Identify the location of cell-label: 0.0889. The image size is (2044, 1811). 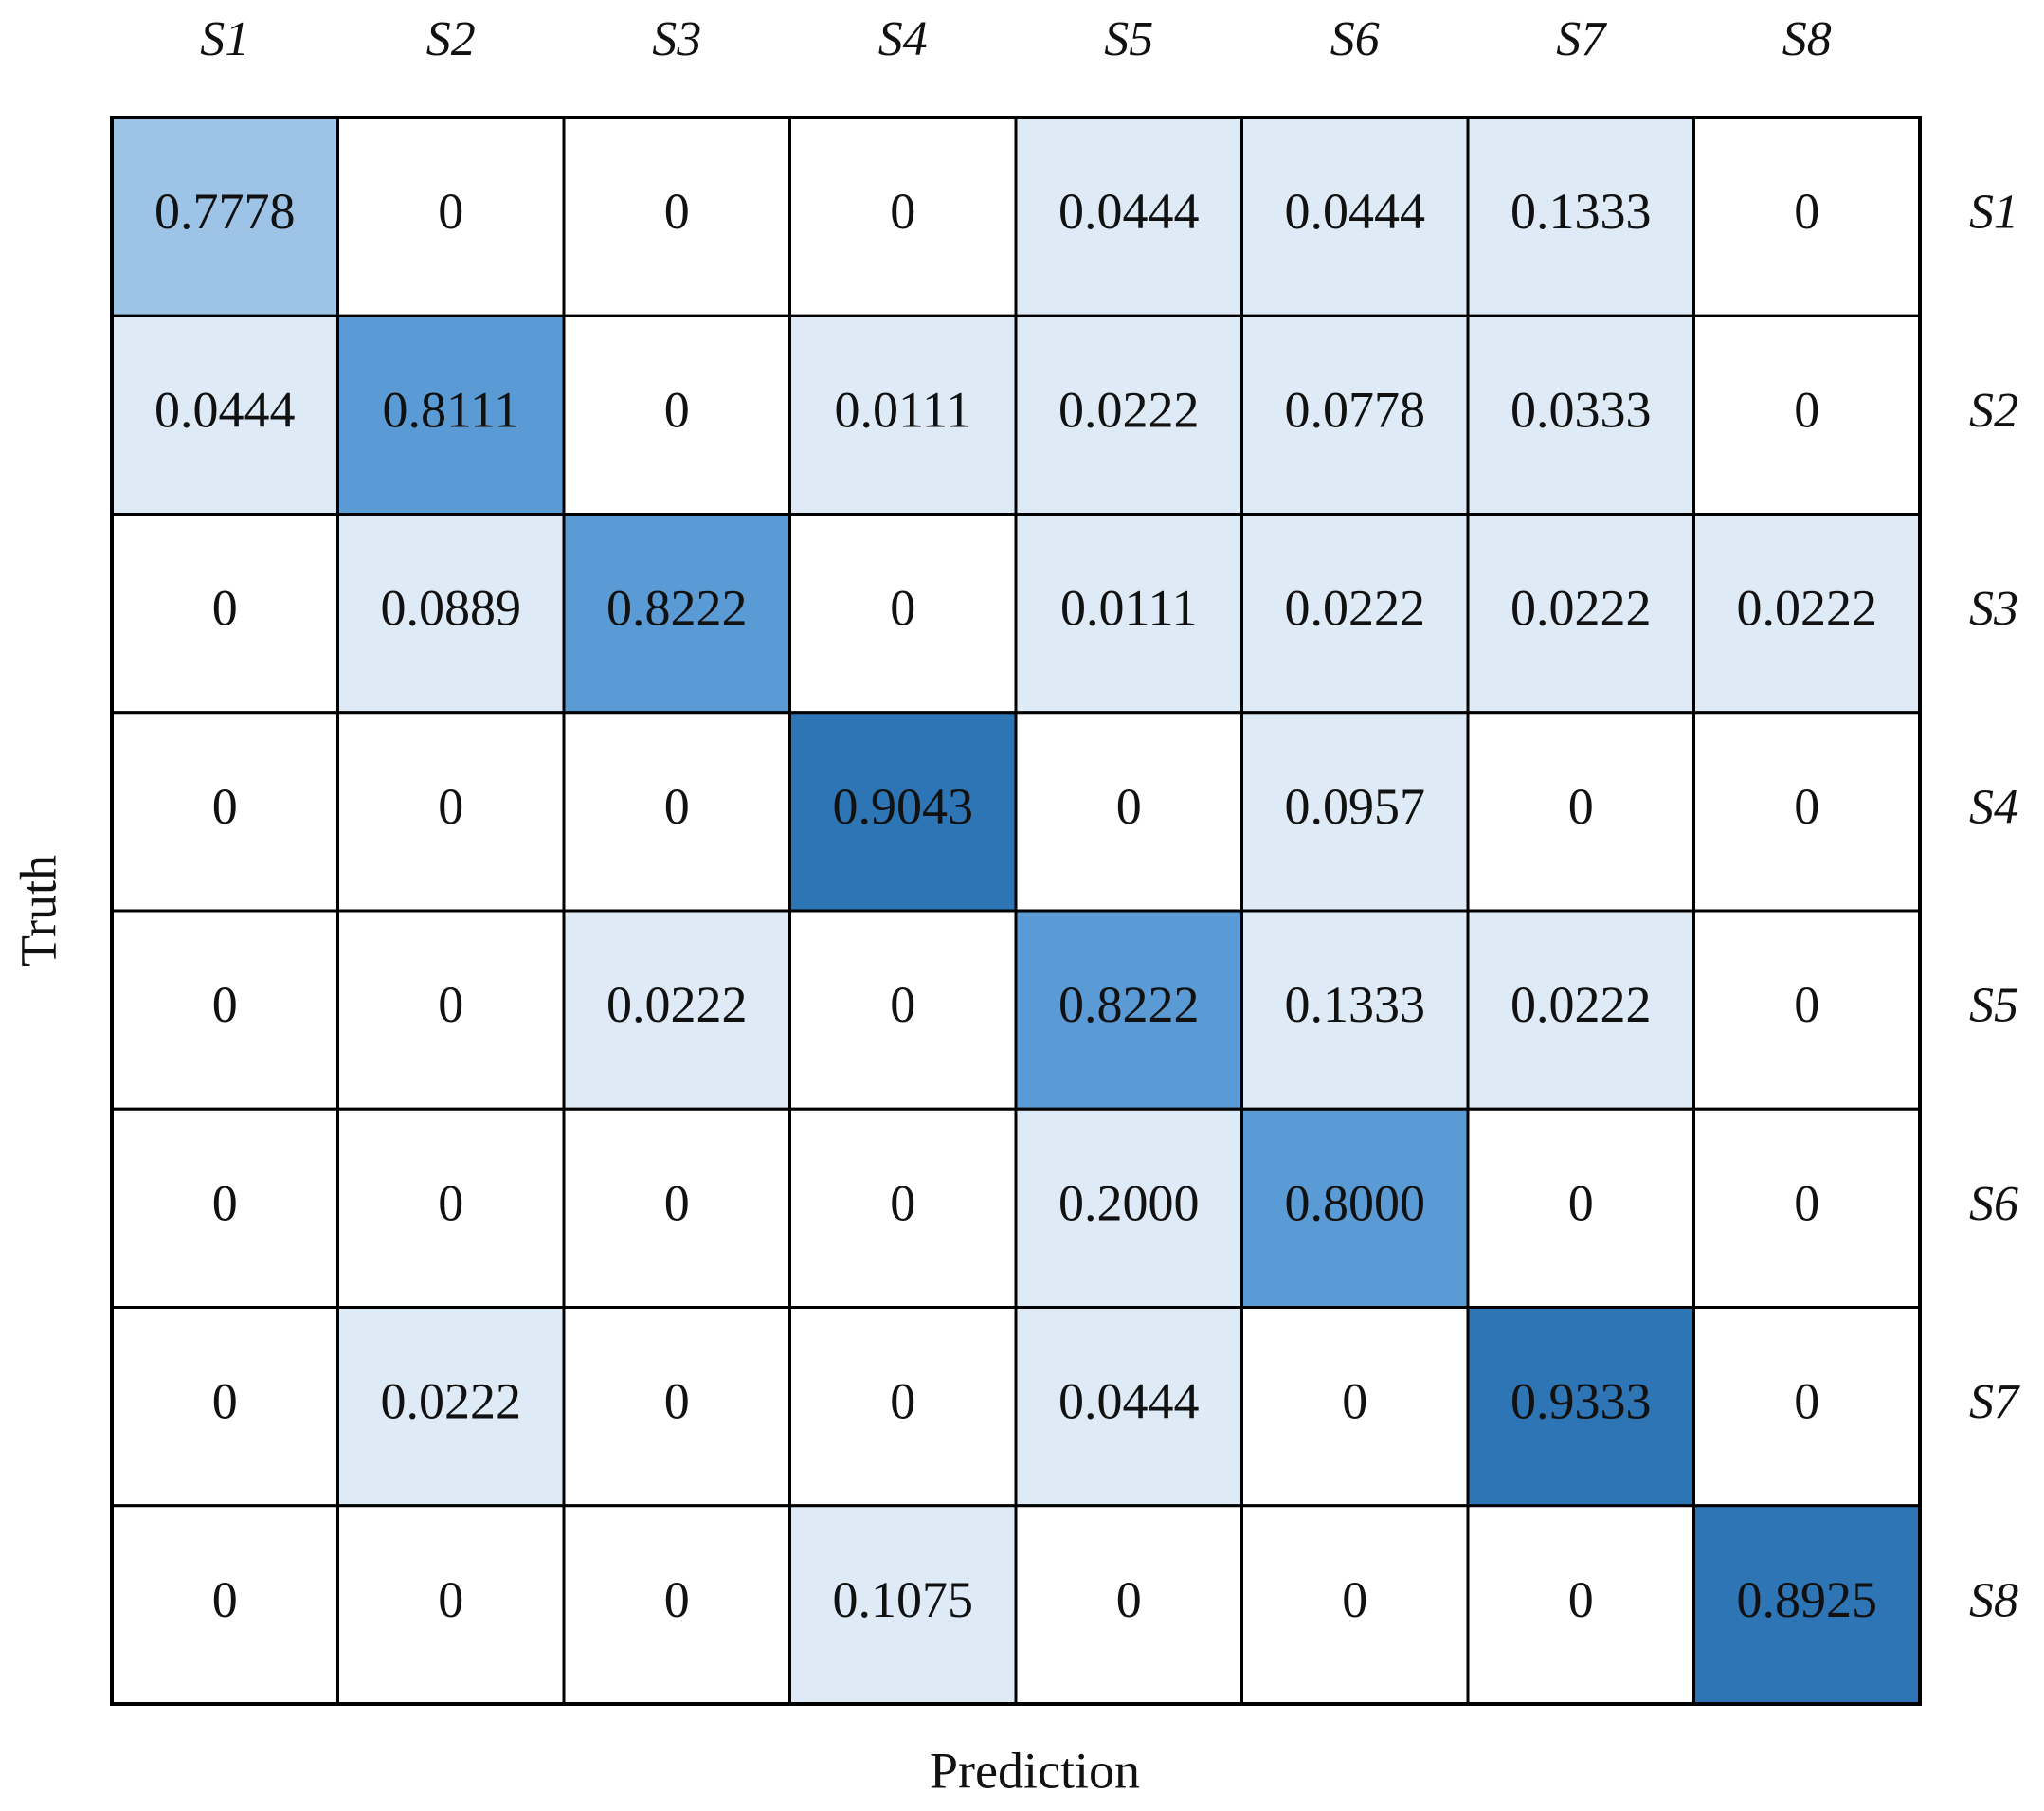
(451, 608).